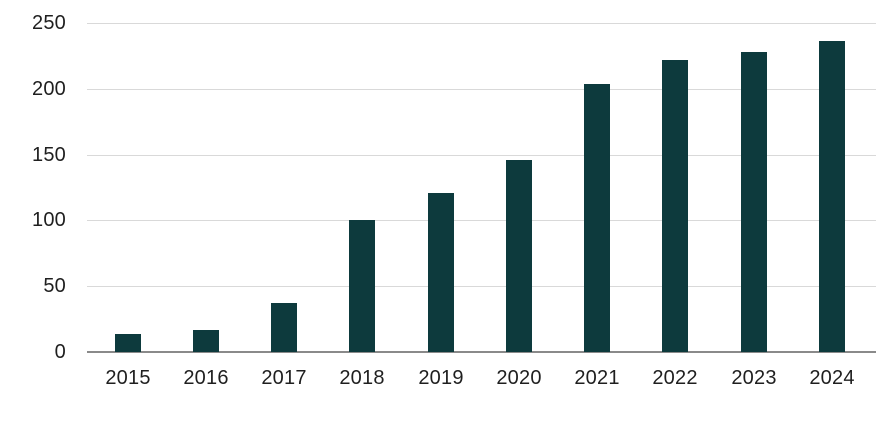 The width and height of the screenshot is (896, 427). I want to click on bar-2022, so click(675, 206).